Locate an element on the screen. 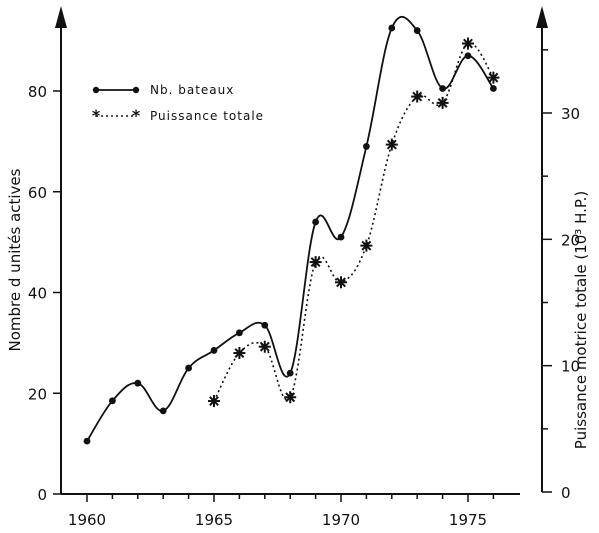 The width and height of the screenshot is (599, 533). left-y-tick-label: 40 is located at coordinates (37, 294).